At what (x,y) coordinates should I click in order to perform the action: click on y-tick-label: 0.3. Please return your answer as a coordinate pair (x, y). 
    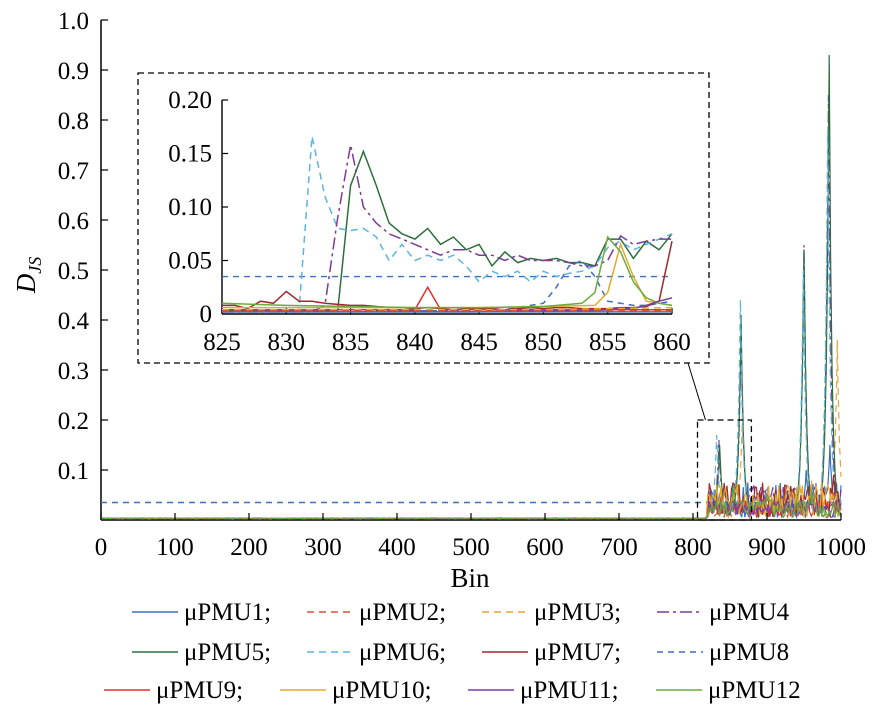
    Looking at the image, I should click on (73, 371).